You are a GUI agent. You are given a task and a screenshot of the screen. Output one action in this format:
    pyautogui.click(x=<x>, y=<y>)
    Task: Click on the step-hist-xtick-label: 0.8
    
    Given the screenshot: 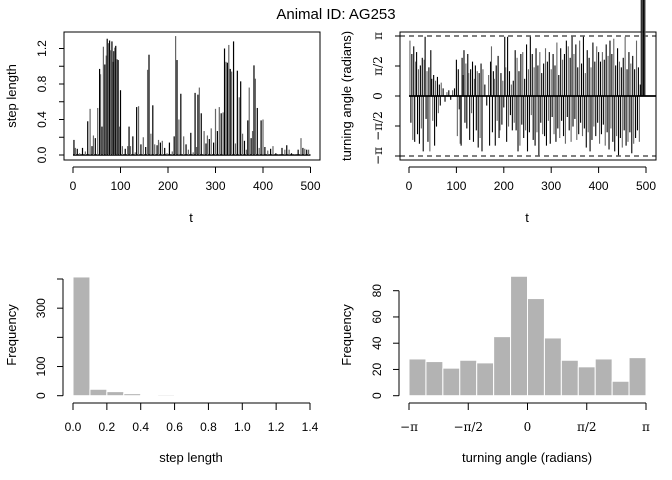 What is the action you would take?
    pyautogui.click(x=208, y=427)
    